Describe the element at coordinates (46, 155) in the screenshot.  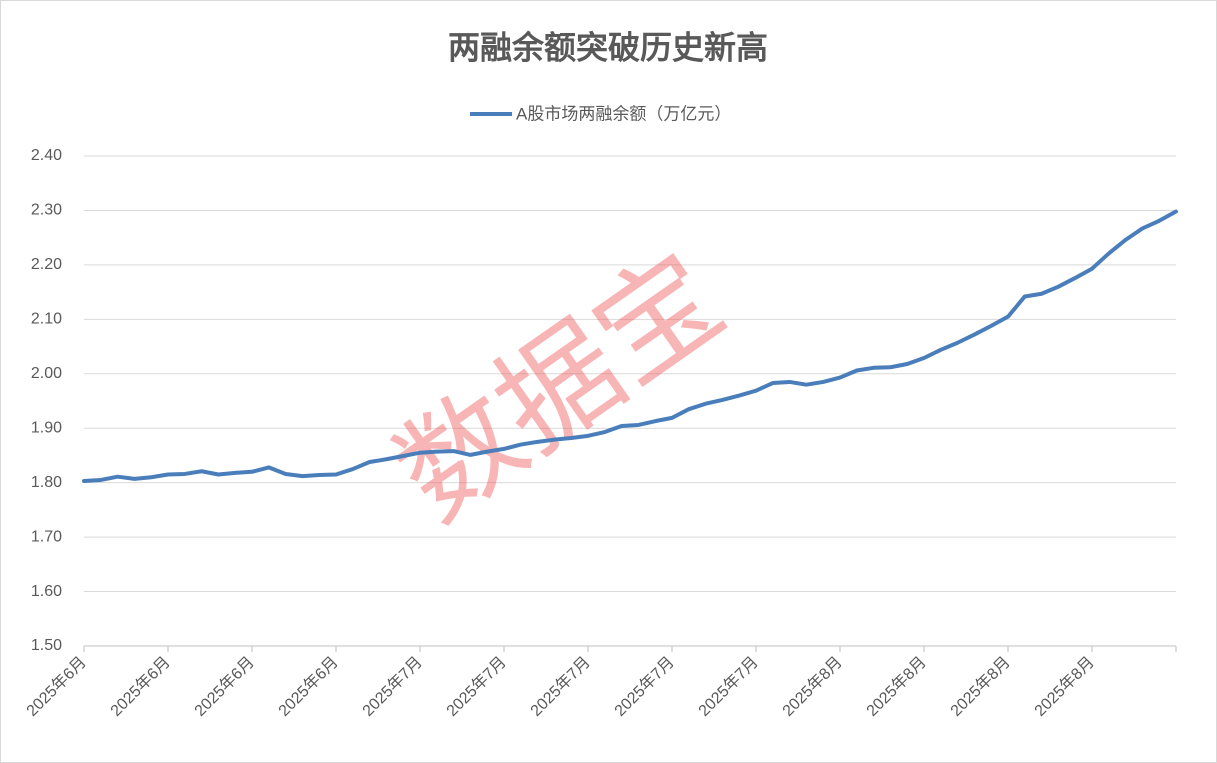
I see `y-tick-label: 2.40` at that location.